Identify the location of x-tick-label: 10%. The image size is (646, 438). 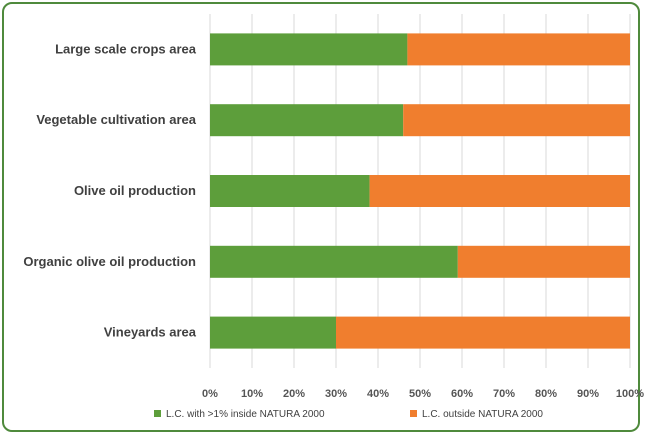
(252, 394).